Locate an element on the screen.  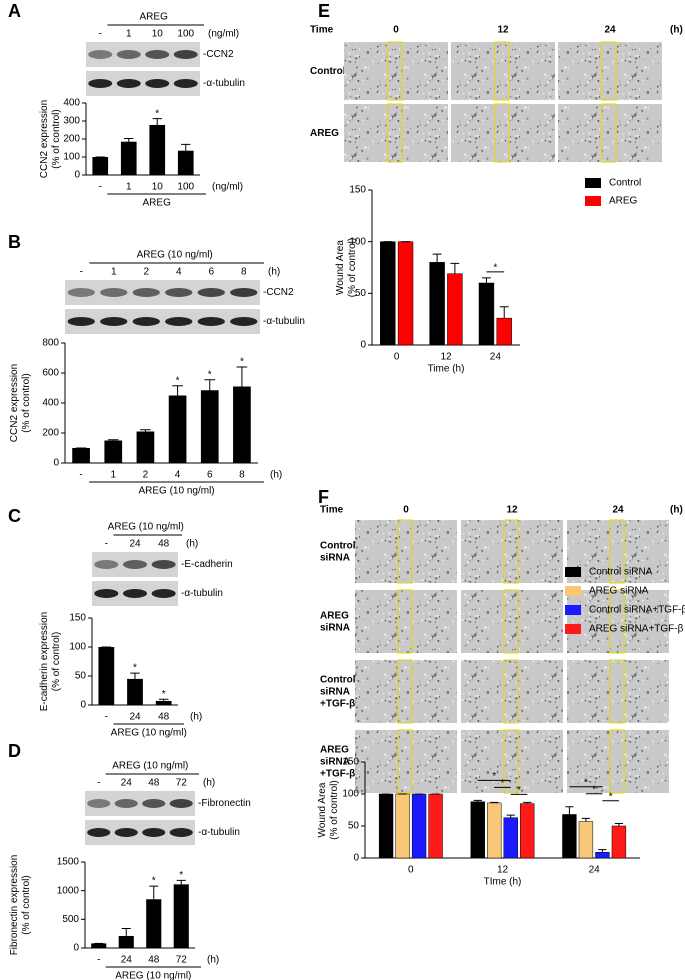
legend-label: Control siRNA is located at coordinates (621, 572).